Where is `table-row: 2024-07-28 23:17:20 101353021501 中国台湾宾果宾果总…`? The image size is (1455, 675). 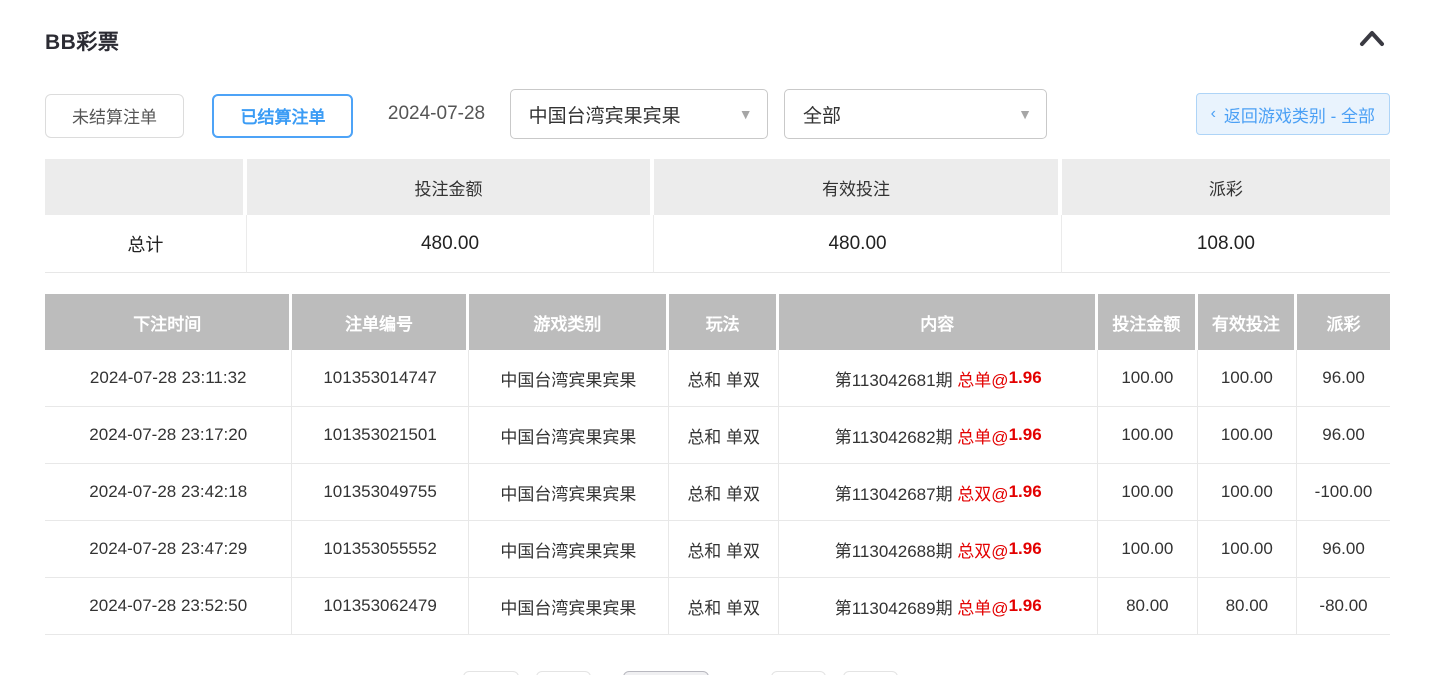
table-row: 2024-07-28 23:17:20 101353021501 中国台湾宾果宾果总… is located at coordinates (717, 435).